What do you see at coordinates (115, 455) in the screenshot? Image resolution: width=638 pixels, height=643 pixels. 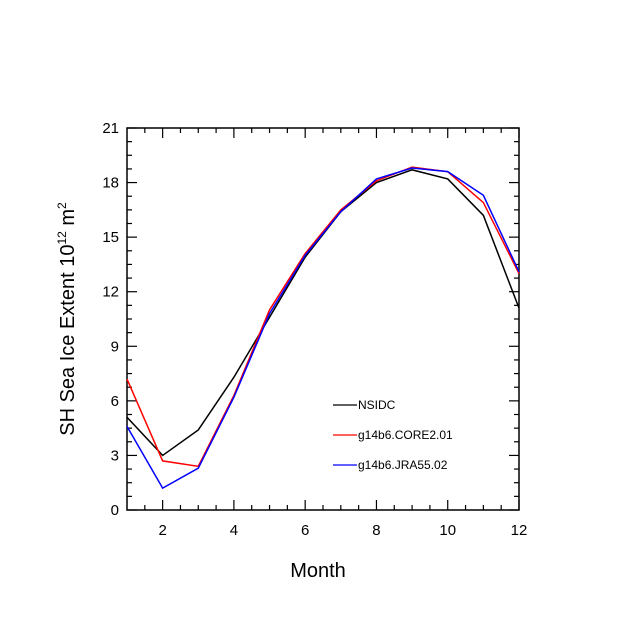 I see `y-tick-label: 3` at bounding box center [115, 455].